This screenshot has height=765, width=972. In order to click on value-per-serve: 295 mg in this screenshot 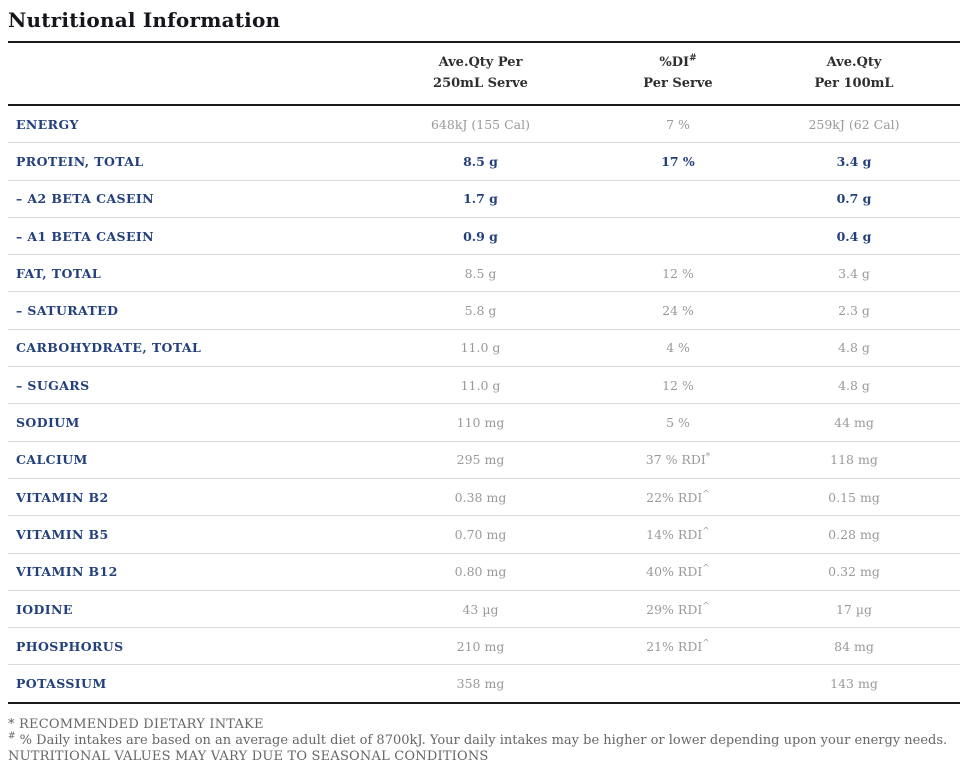, I will do `click(480, 460)`.